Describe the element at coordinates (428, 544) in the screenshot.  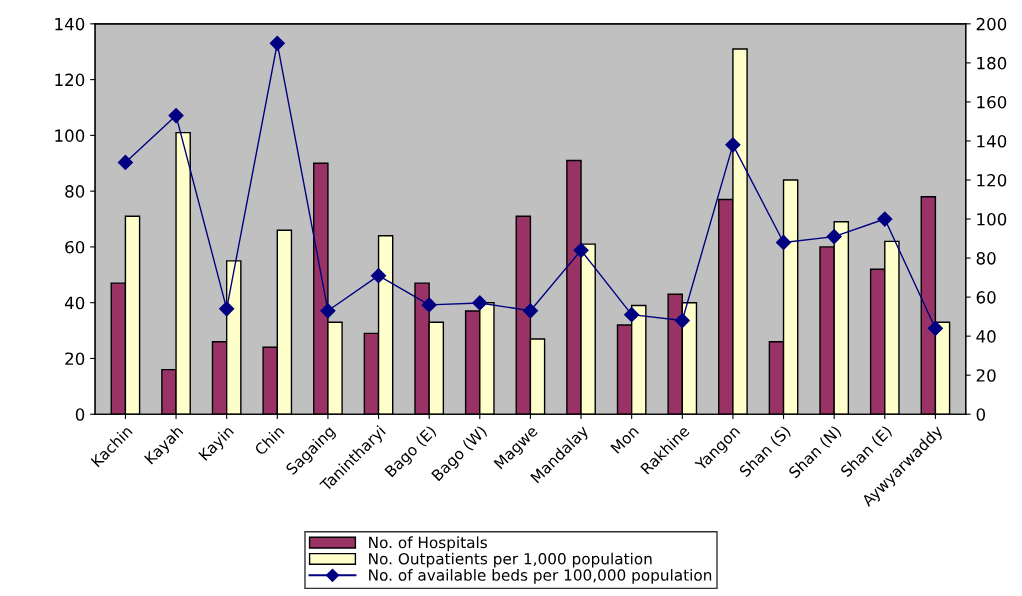
I see `legend-label: No. of Hospitals` at that location.